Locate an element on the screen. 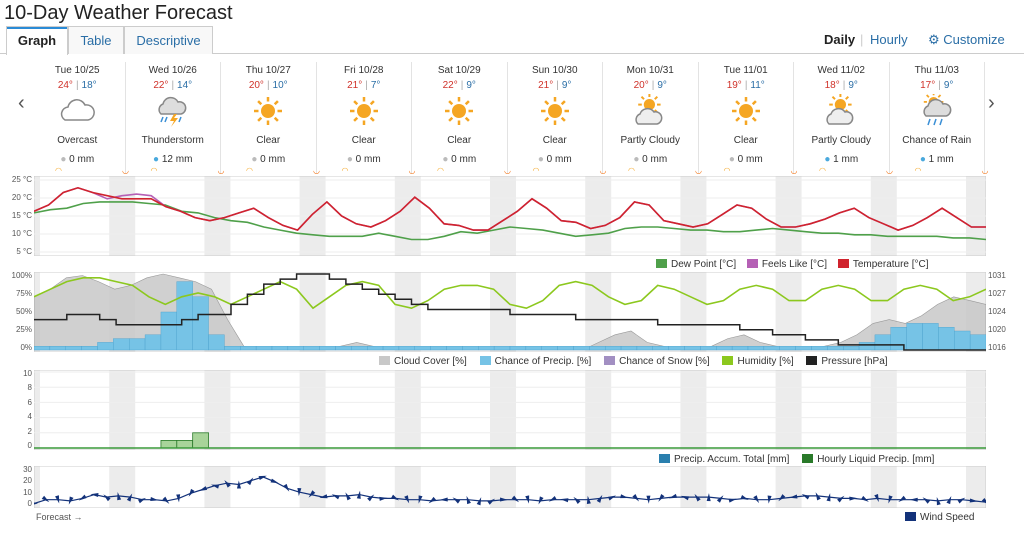 This screenshot has width=1024, height=533. day-column: Wed 11/02 18° | 9° Partly Cloudy ● 1 mm ◠ ◡ is located at coordinates (843, 118).